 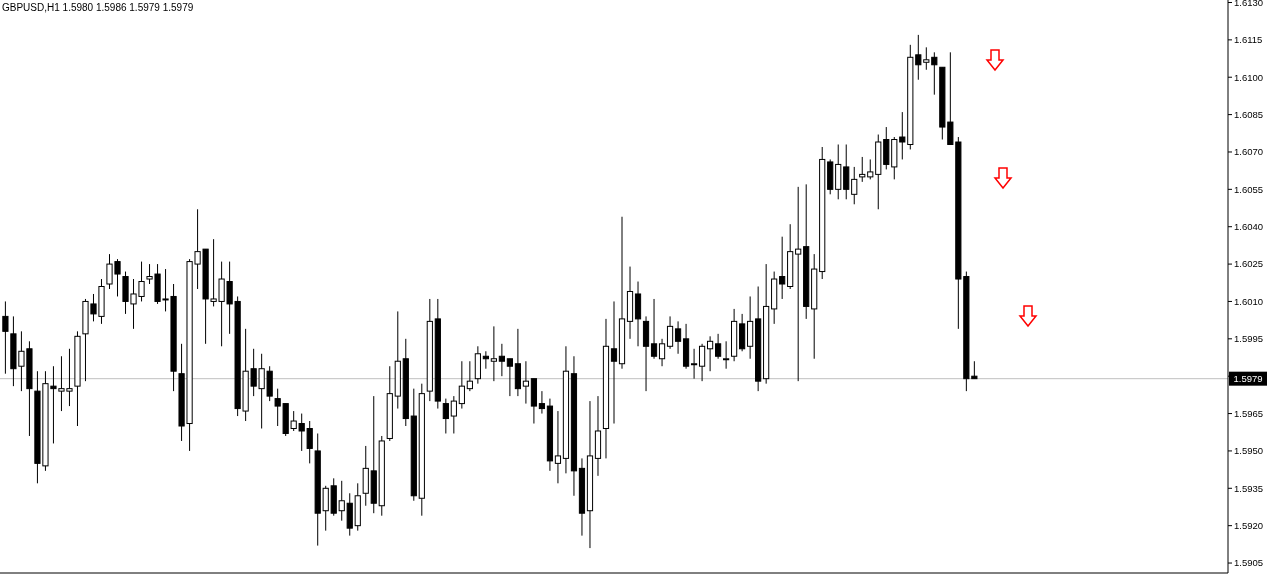 What do you see at coordinates (1248, 378) in the screenshot?
I see `ref-line-label: 1.5979` at bounding box center [1248, 378].